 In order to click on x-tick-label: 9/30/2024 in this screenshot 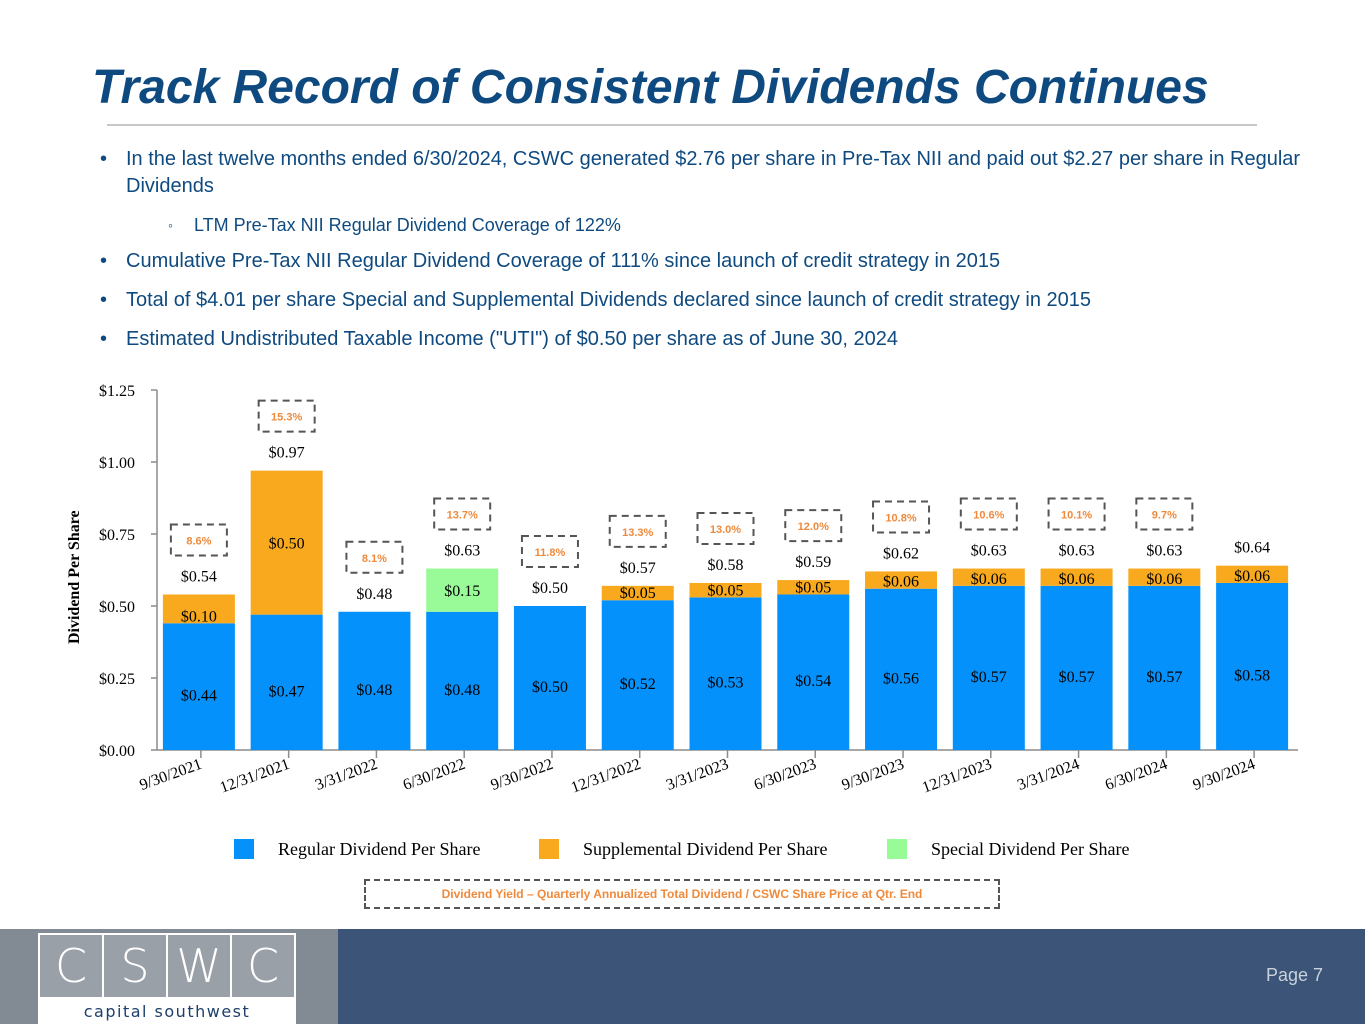, I will do `click(1224, 775)`.